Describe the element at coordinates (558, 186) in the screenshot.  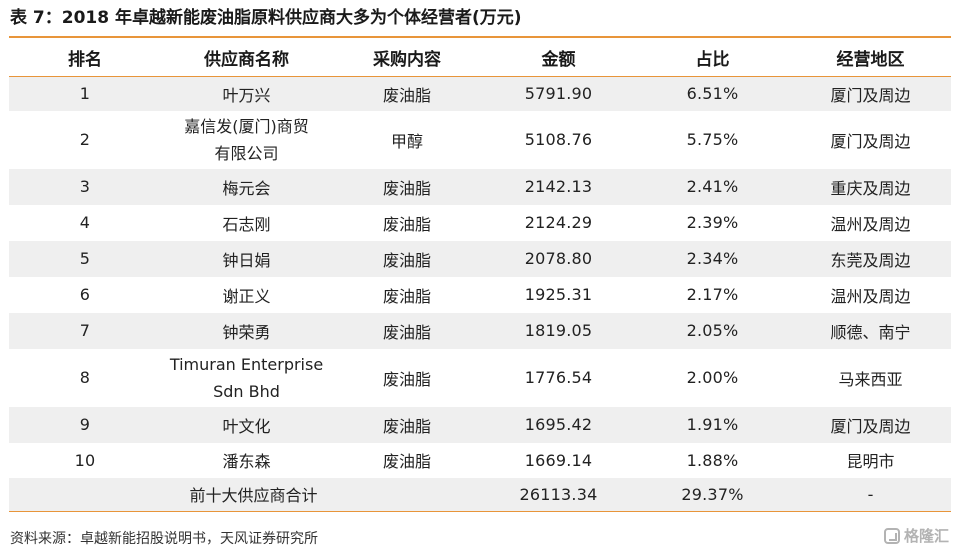
I see `cell-amount: 2142.13` at that location.